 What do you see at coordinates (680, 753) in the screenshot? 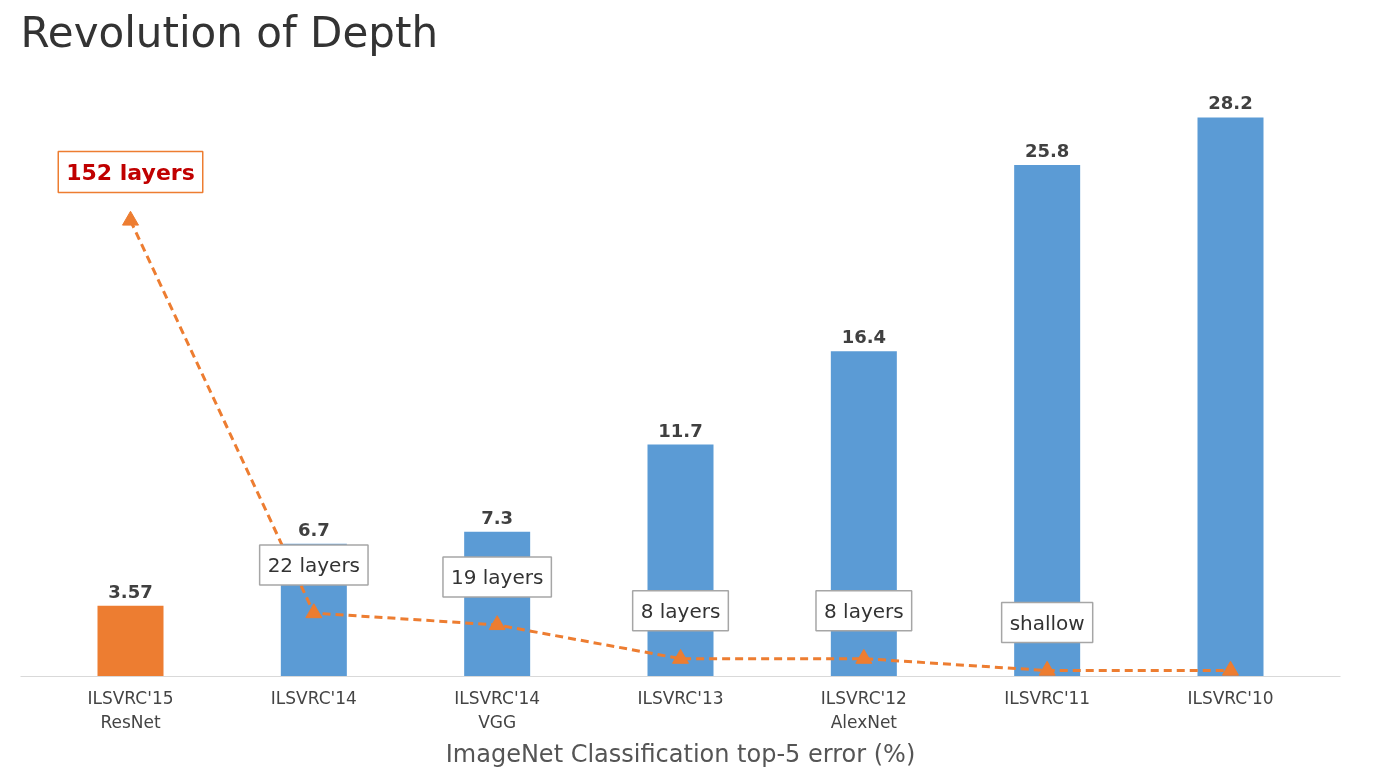
I see `x-axis-title: ImageNet Classification top-5 error (%)` at bounding box center [680, 753].